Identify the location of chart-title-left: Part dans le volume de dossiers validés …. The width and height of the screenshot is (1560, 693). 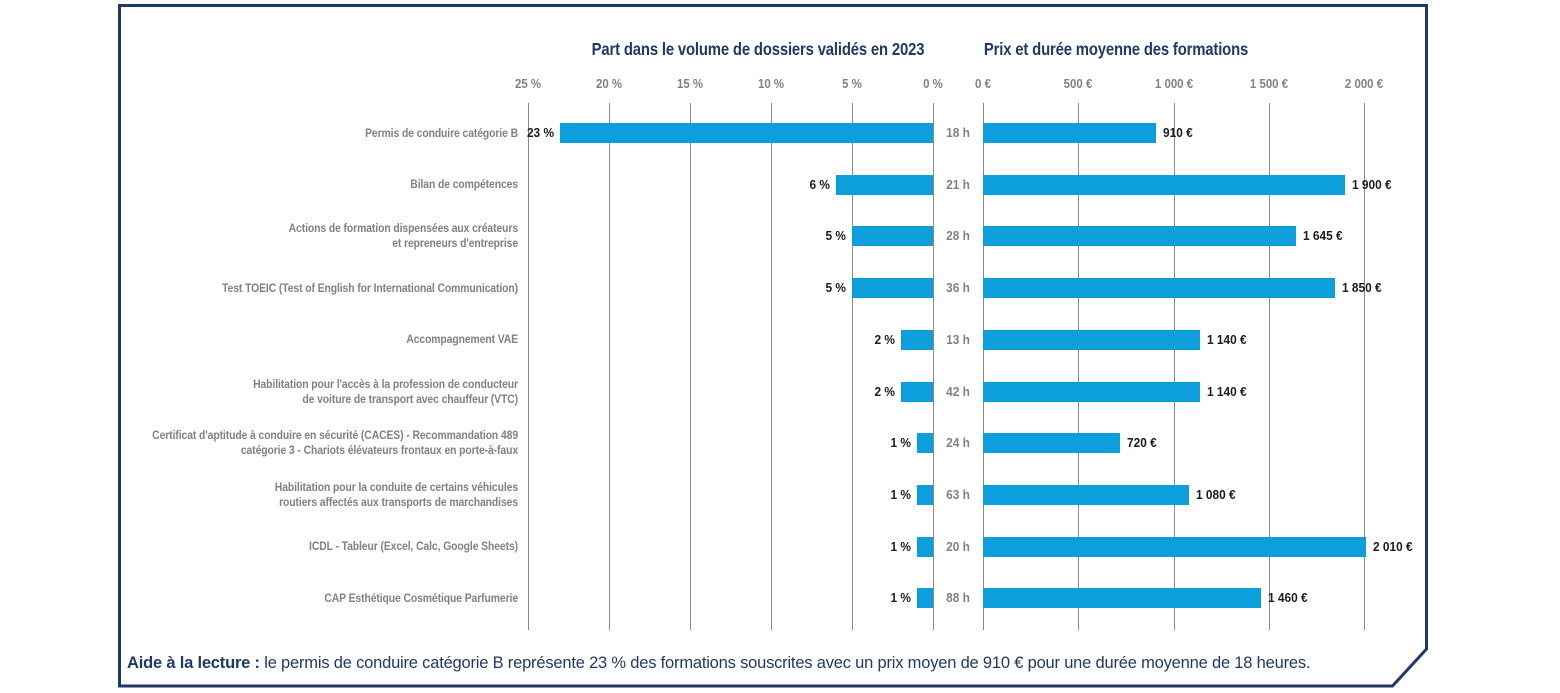
(758, 49).